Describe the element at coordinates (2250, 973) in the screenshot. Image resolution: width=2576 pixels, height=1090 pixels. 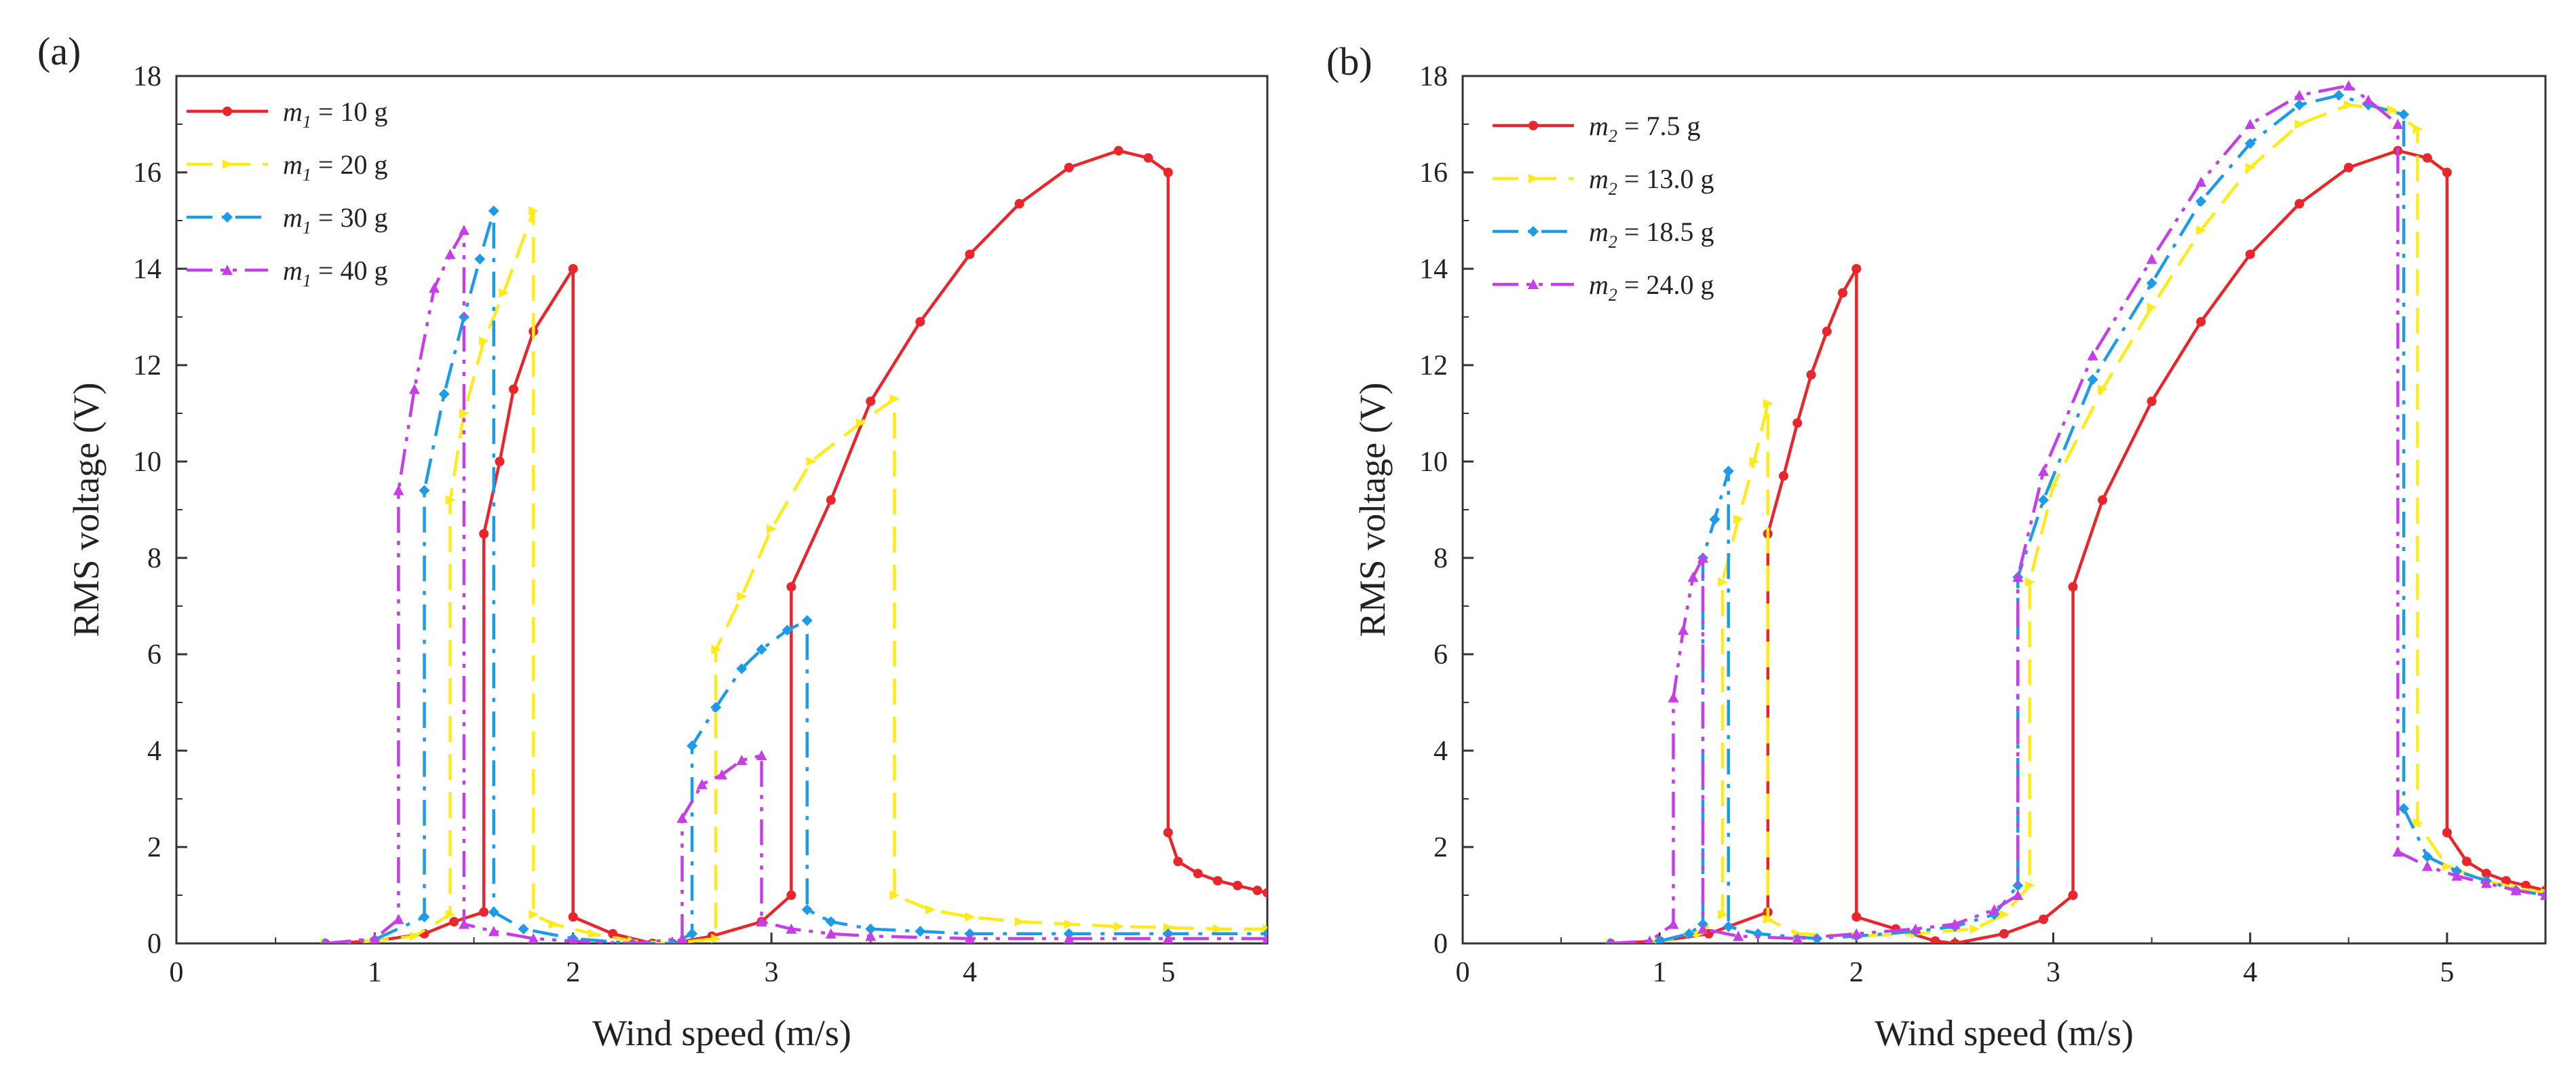
I see `x-tick-label: 4` at that location.